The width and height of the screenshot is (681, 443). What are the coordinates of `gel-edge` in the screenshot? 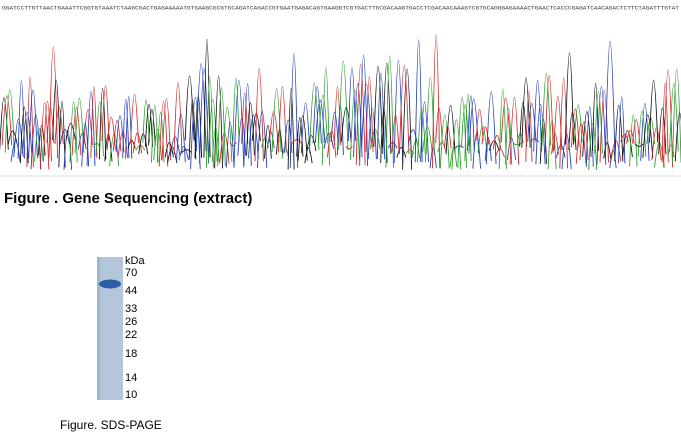 It's located at (98, 328).